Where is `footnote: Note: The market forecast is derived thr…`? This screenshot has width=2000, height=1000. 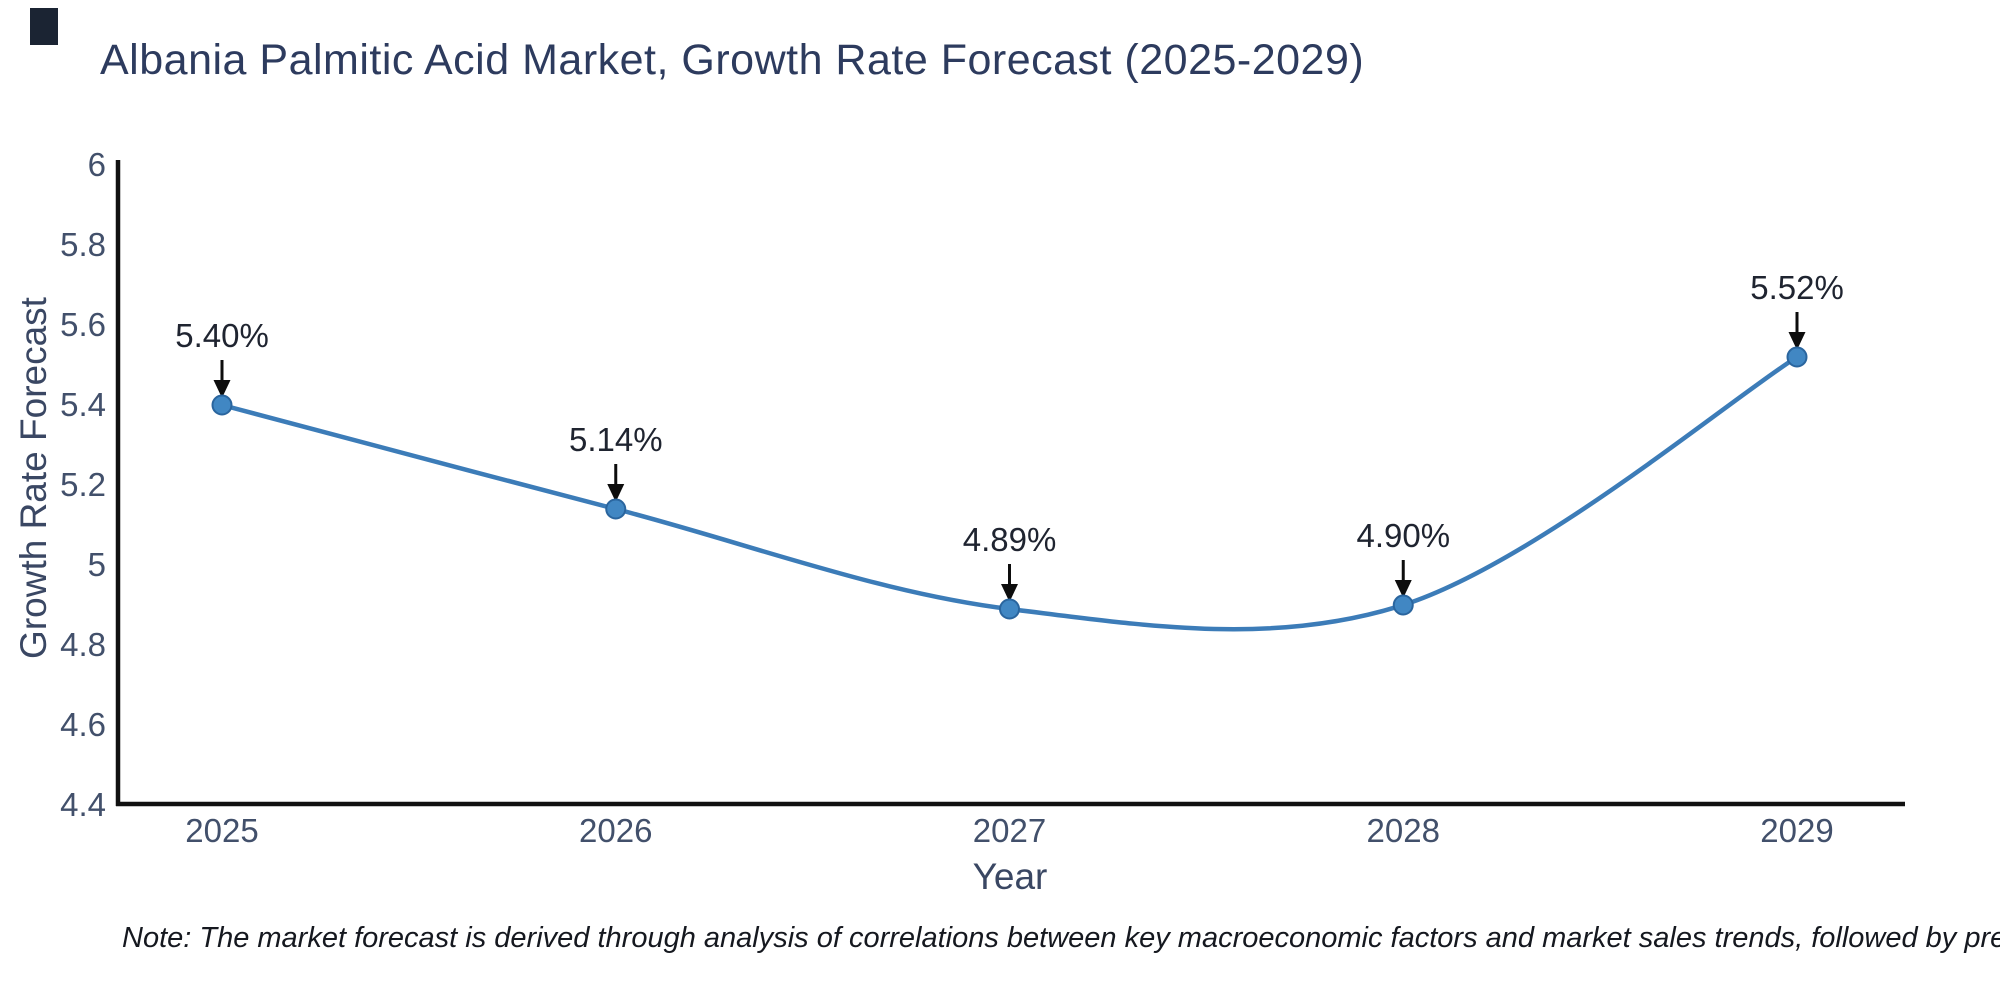
footnote: Note: The market forecast is derived thr… is located at coordinates (1061, 938).